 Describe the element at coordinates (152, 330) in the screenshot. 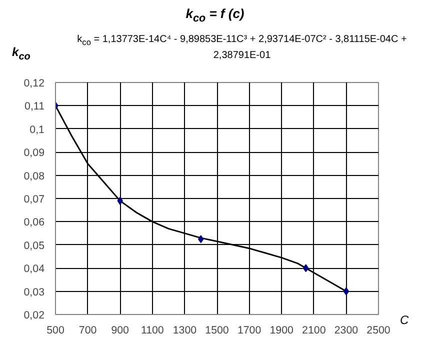

I see `x-tick-label: 1100` at that location.